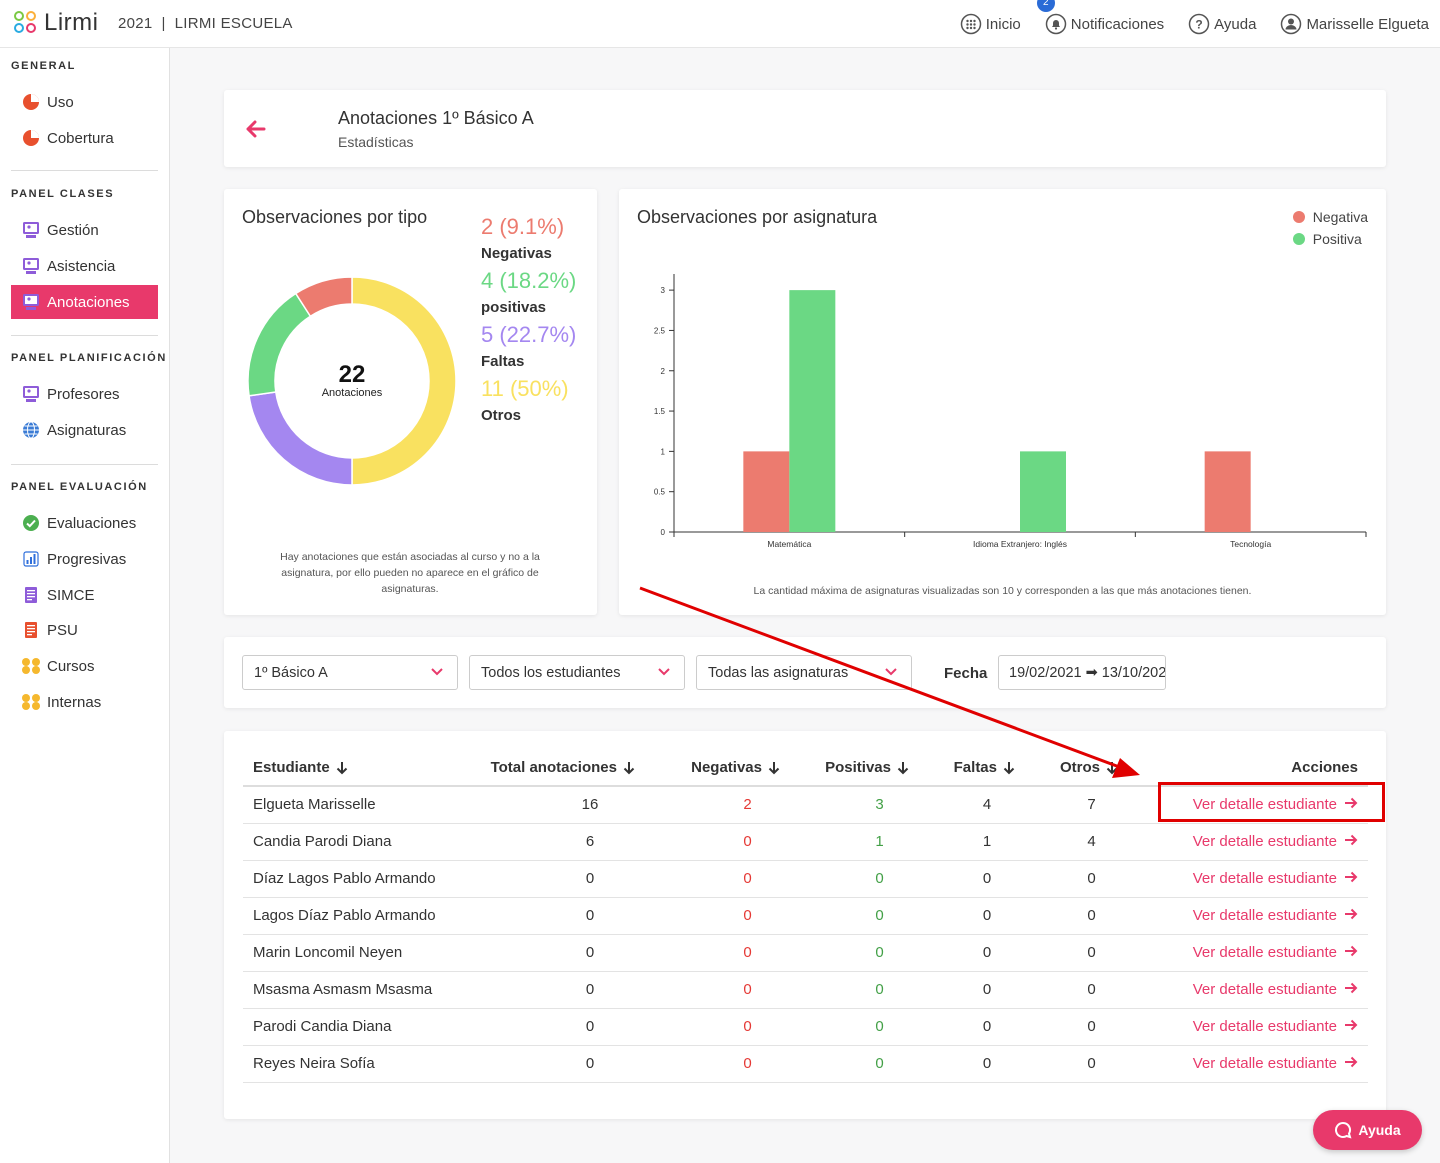 The width and height of the screenshot is (1440, 1163). Describe the element at coordinates (31, 702) in the screenshot. I see `group-icon` at that location.